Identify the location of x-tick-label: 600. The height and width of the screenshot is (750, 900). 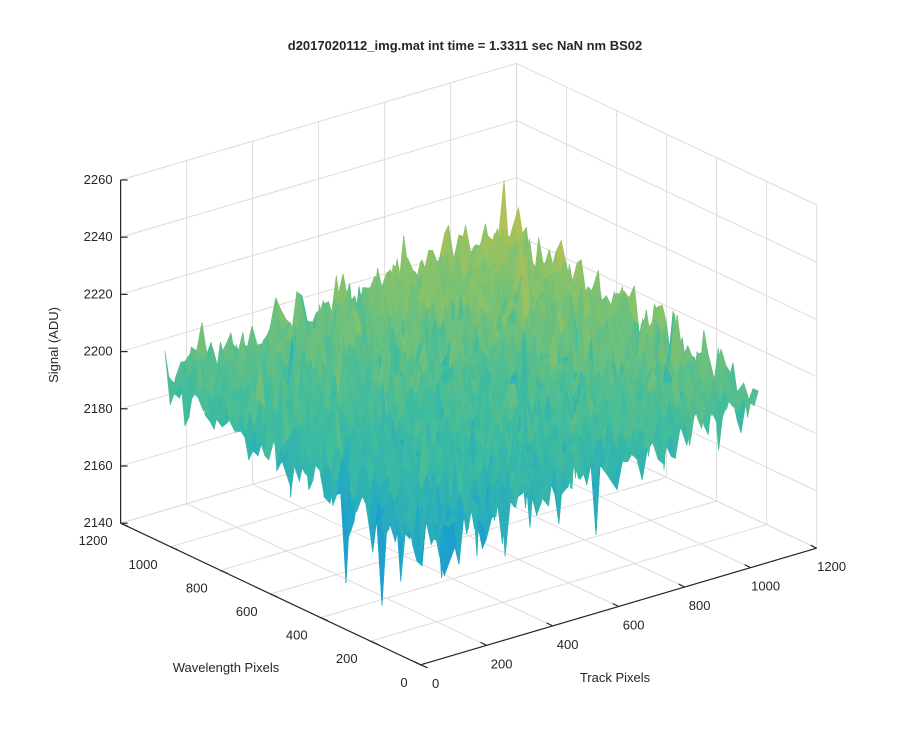
(634, 625).